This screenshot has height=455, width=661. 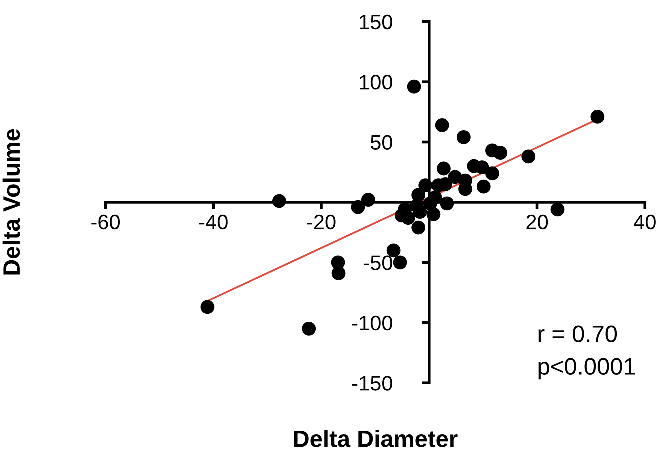 What do you see at coordinates (372, 323) in the screenshot?
I see `y-tick-label: -100` at bounding box center [372, 323].